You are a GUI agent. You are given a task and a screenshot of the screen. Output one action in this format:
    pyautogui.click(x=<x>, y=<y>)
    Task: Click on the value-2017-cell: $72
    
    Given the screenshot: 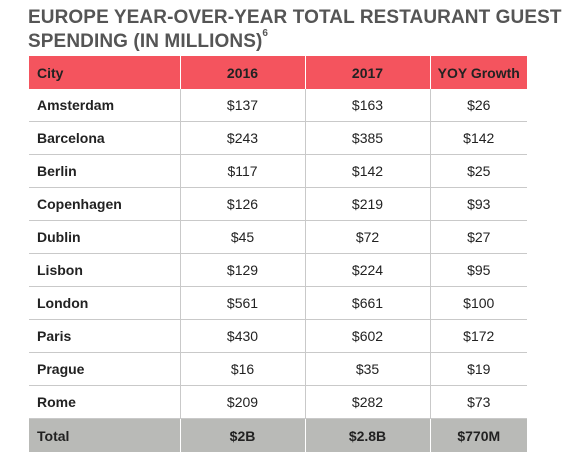 What is the action you would take?
    pyautogui.click(x=368, y=237)
    